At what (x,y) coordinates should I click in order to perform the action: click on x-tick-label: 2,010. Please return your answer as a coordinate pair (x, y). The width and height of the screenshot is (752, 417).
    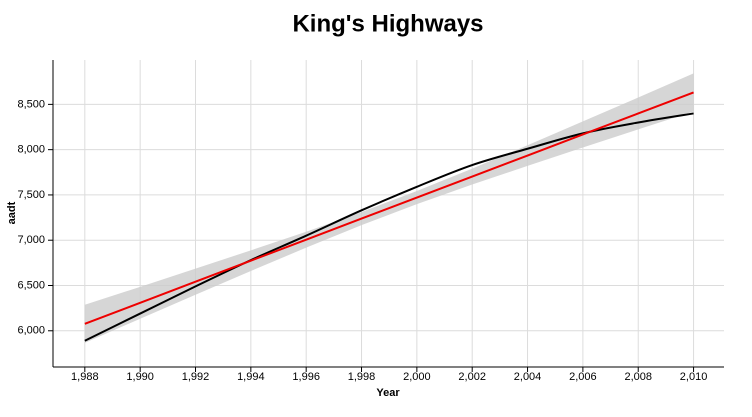
    Looking at the image, I should click on (694, 377).